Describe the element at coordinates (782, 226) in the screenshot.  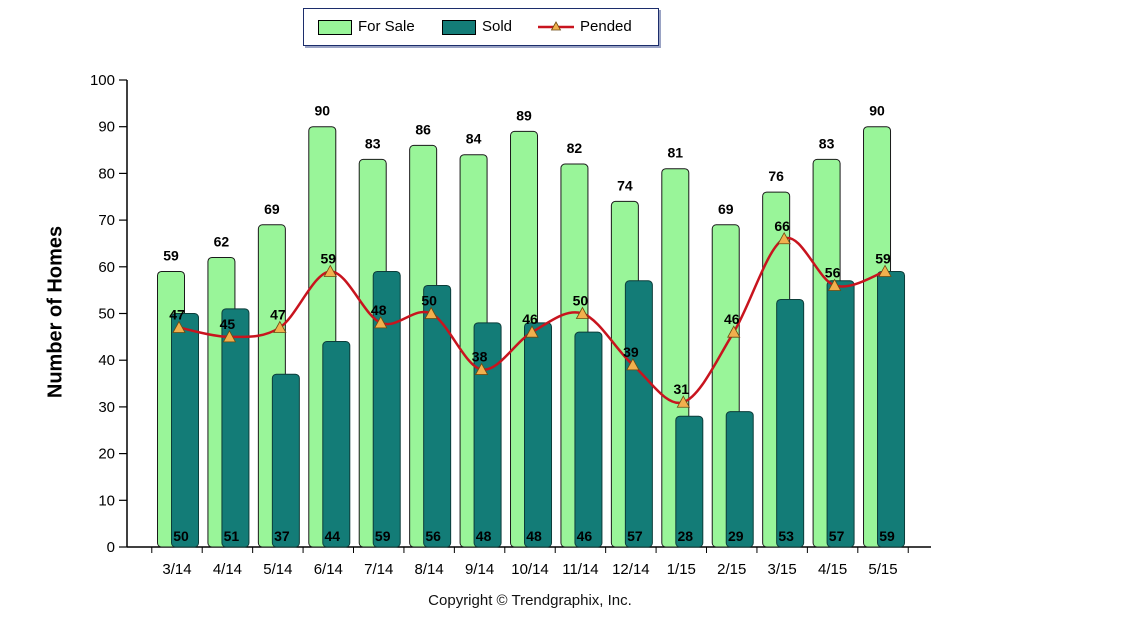
I see `pended-value-label: 66` at that location.